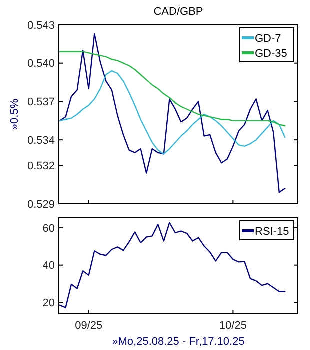 This screenshot has width=310, height=350. What do you see at coordinates (48, 266) in the screenshot?
I see `y-tick-label: 40` at bounding box center [48, 266].